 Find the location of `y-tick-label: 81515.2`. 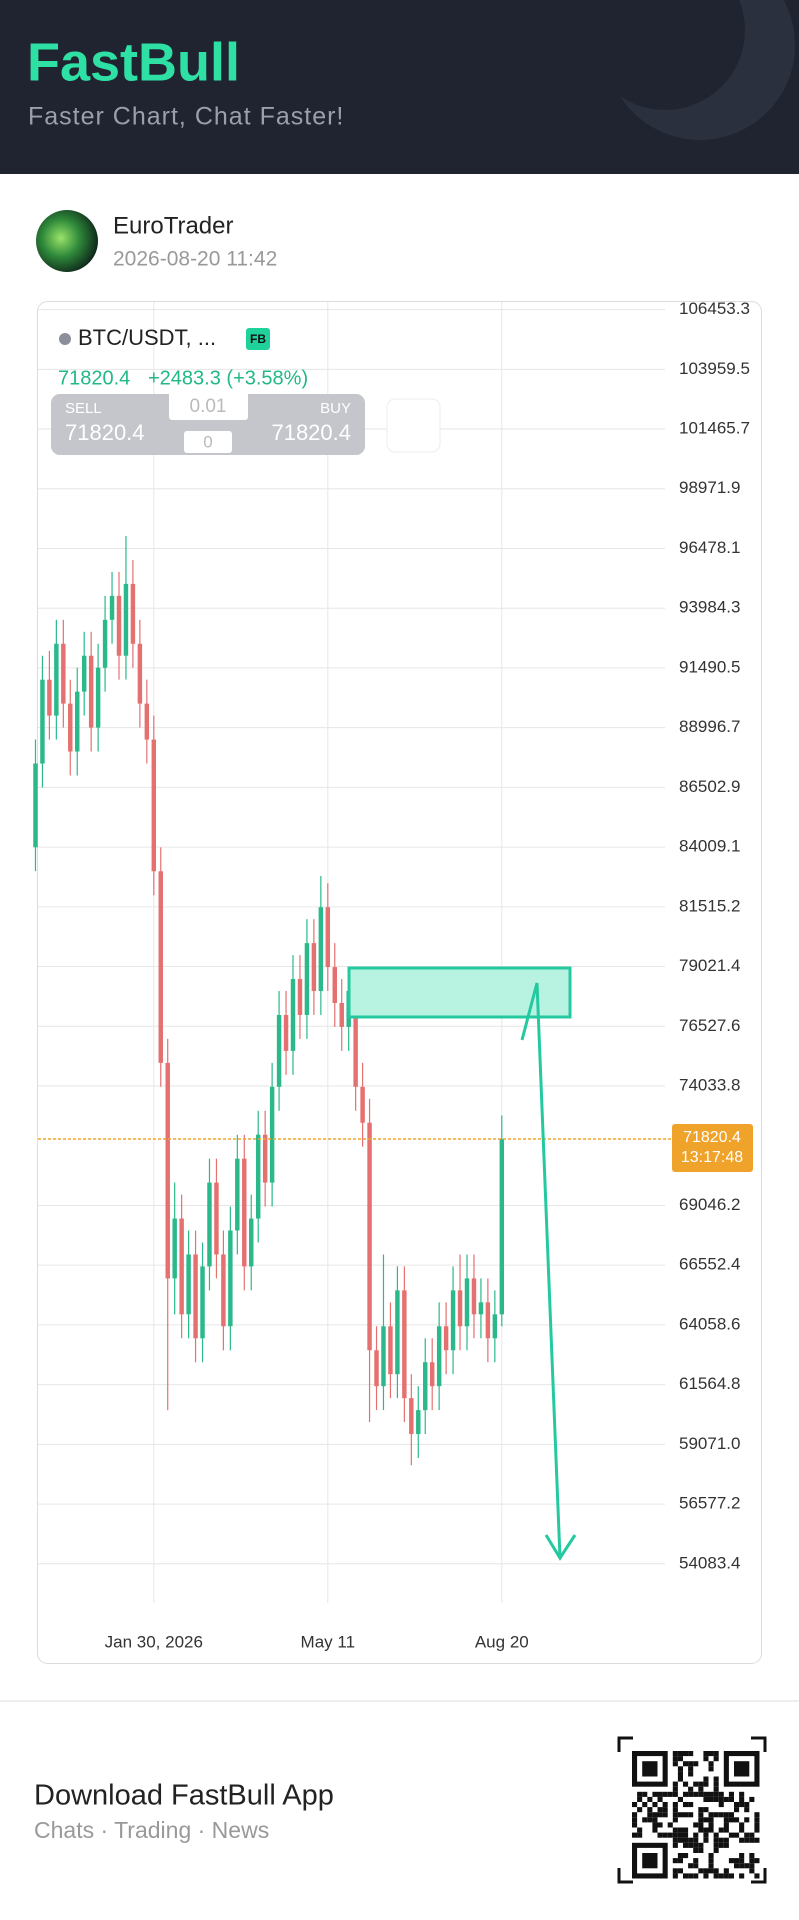

y-tick-label: 81515.2 is located at coordinates (709, 905).